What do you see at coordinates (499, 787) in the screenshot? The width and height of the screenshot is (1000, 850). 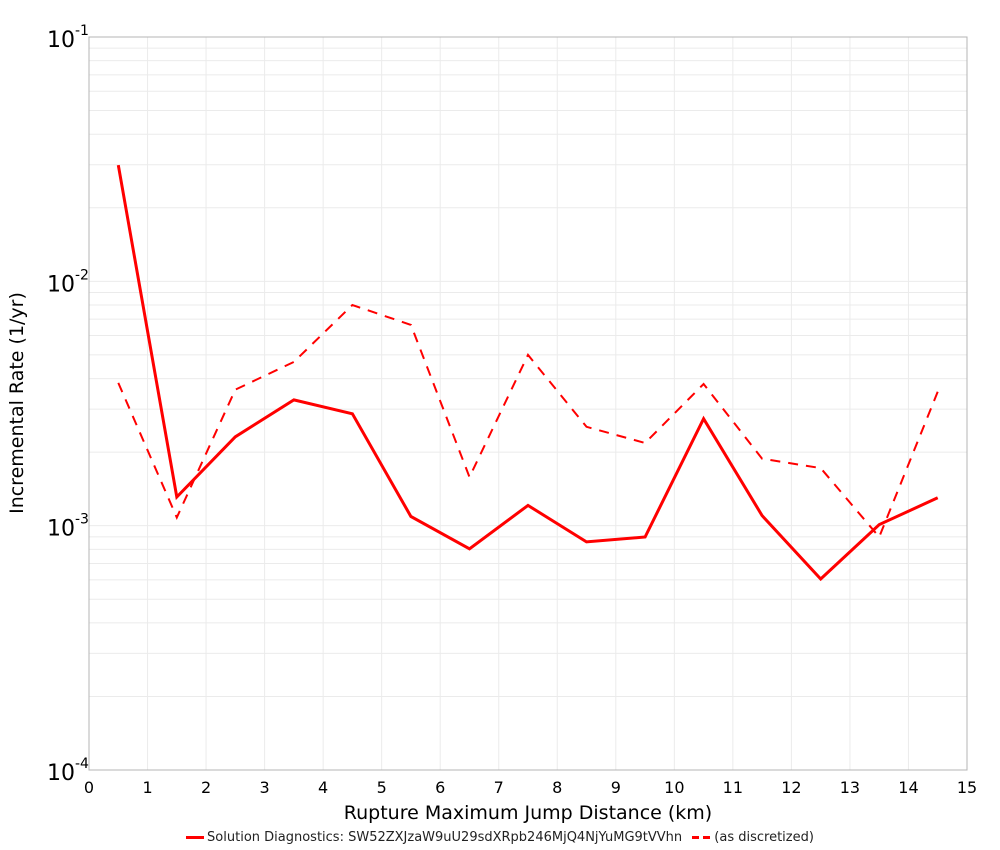 I see `x-tick-label: 7` at bounding box center [499, 787].